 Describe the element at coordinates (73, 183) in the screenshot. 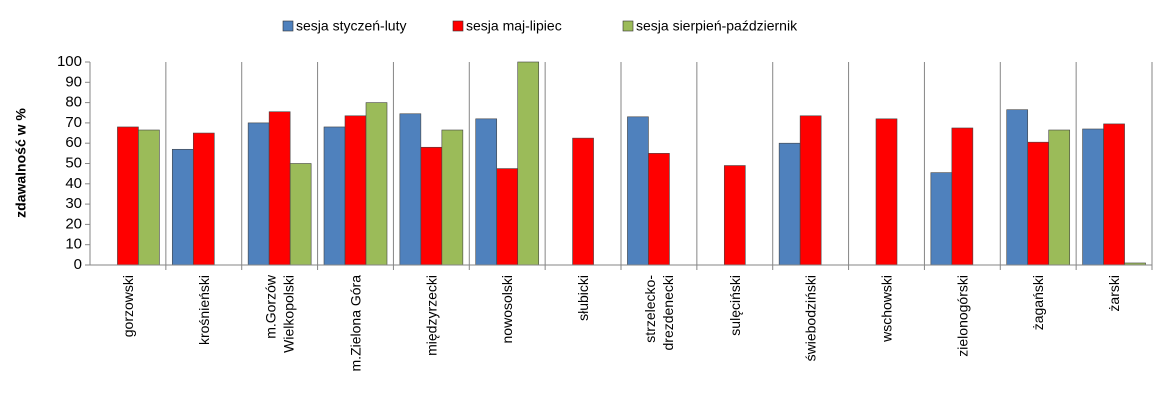

I see `y-tick-label: 40` at that location.